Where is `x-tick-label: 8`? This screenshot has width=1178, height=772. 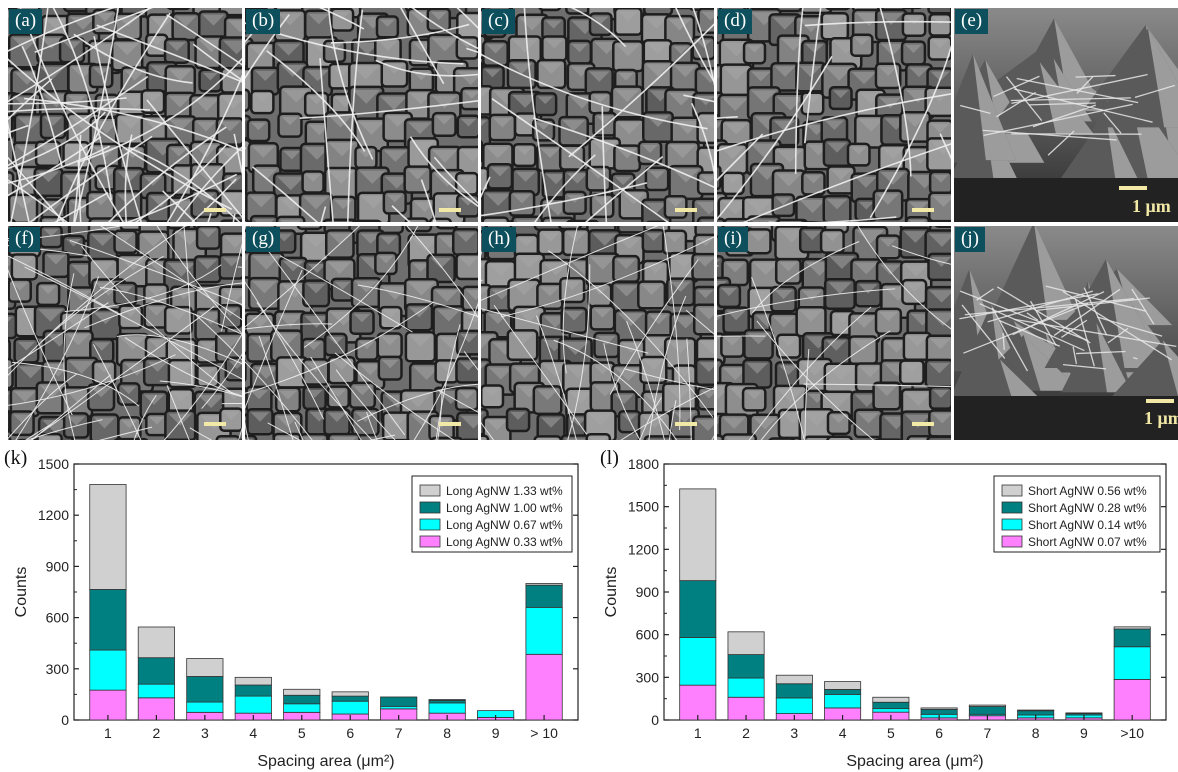 x-tick-label: 8 is located at coordinates (1036, 733).